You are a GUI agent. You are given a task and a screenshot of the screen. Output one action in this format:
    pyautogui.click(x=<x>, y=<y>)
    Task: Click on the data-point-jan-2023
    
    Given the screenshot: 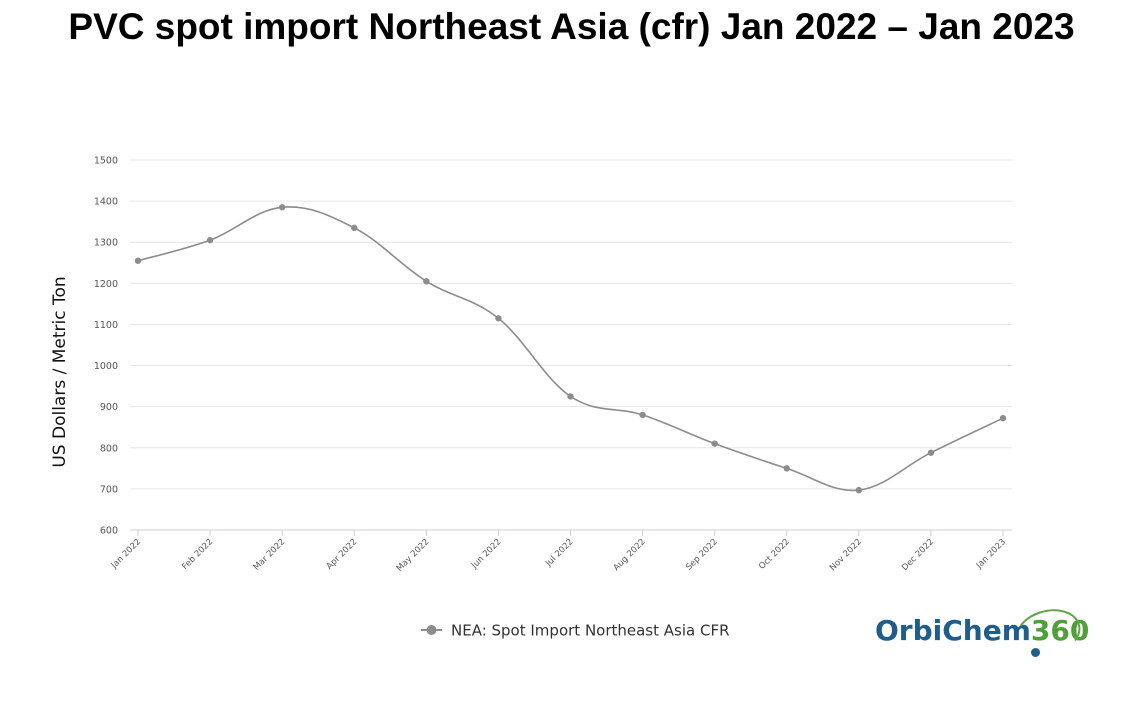 What is the action you would take?
    pyautogui.click(x=1003, y=418)
    